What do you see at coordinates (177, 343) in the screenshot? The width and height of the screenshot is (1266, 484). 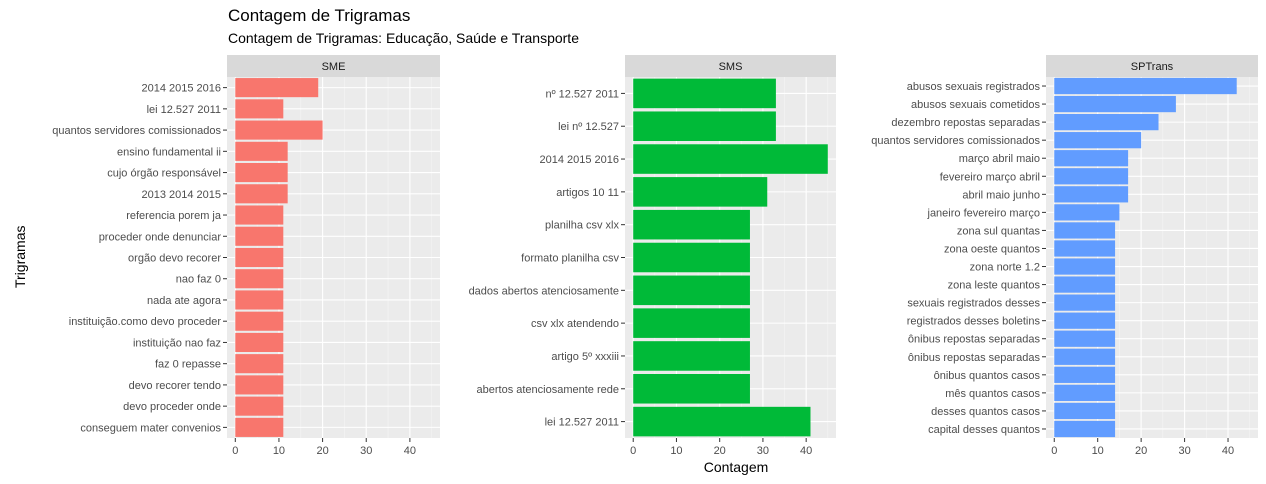 I see `category-label: instituição nao faz` at bounding box center [177, 343].